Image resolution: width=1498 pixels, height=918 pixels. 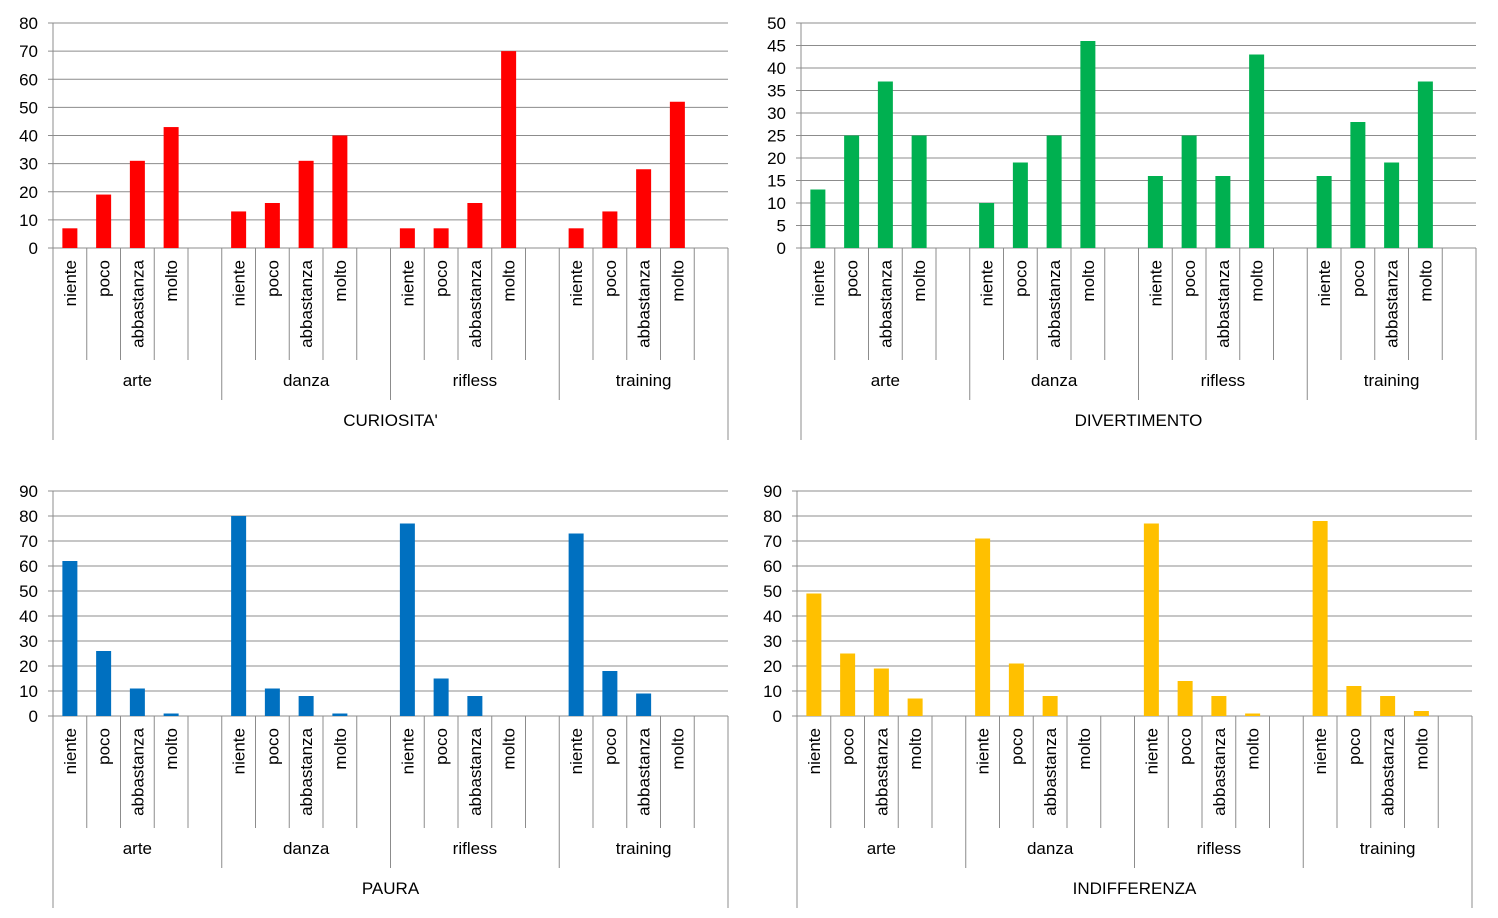 What do you see at coordinates (70, 238) in the screenshot?
I see `bar-arte-niente` at bounding box center [70, 238].